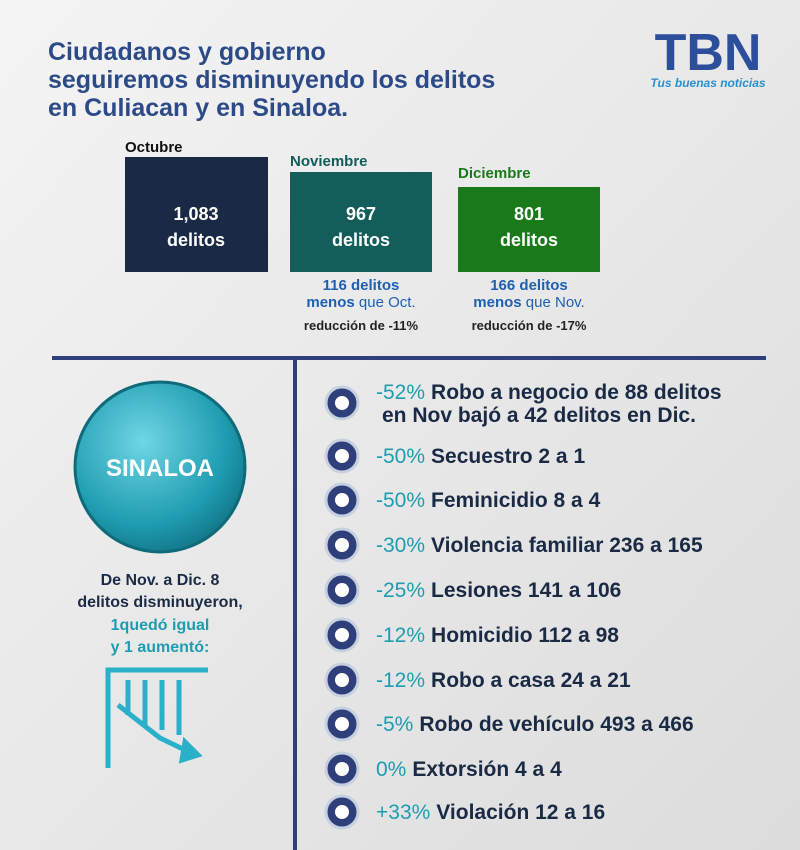 The image size is (800, 850). Describe the element at coordinates (508, 456) in the screenshot. I see `item-desc: Secuestro 2 a 1` at that location.